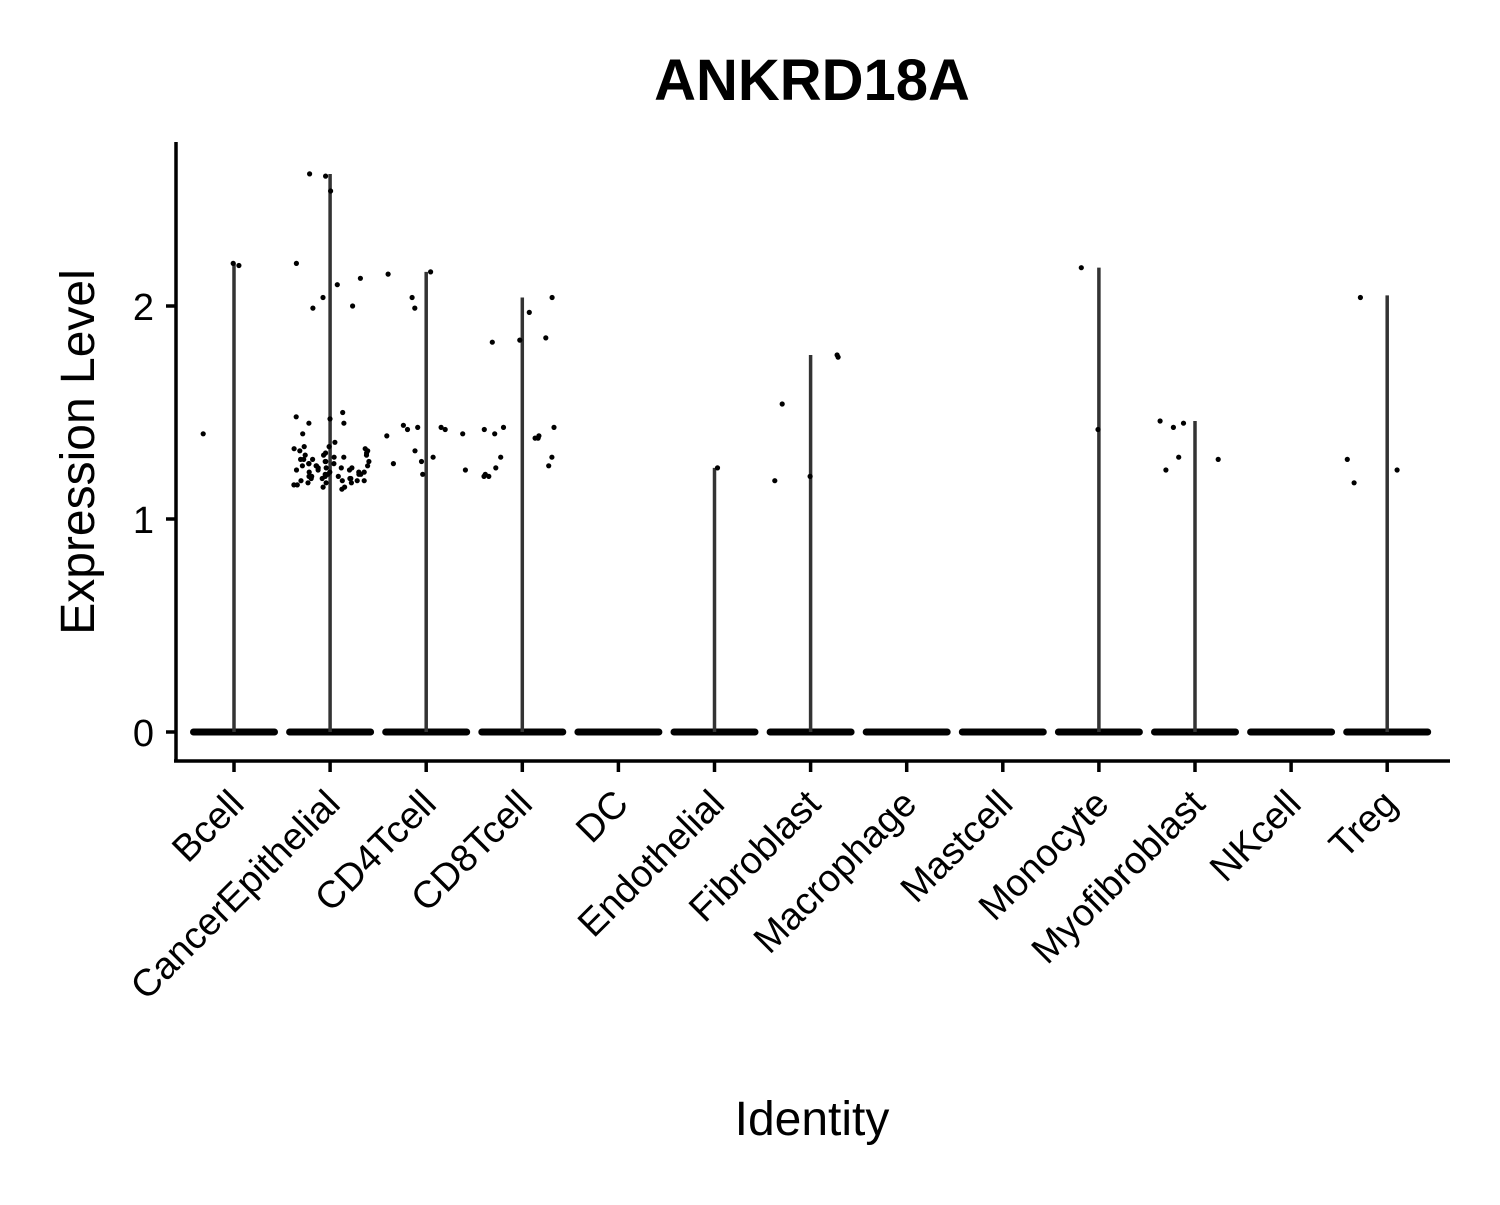 The width and height of the screenshot is (1500, 1205). Describe the element at coordinates (208, 827) in the screenshot. I see `x-tick-label: Bcell` at that location.